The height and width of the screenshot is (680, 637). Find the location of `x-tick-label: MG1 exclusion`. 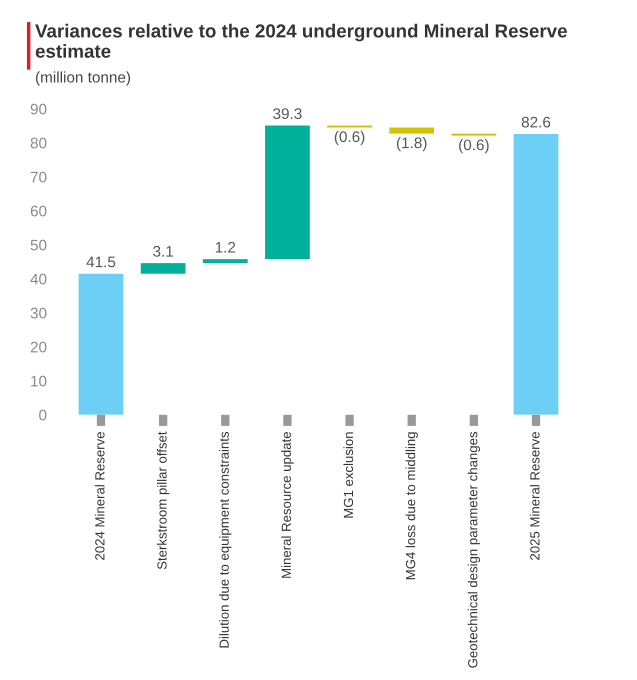

x-tick-label: MG1 exclusion is located at coordinates (348, 475).